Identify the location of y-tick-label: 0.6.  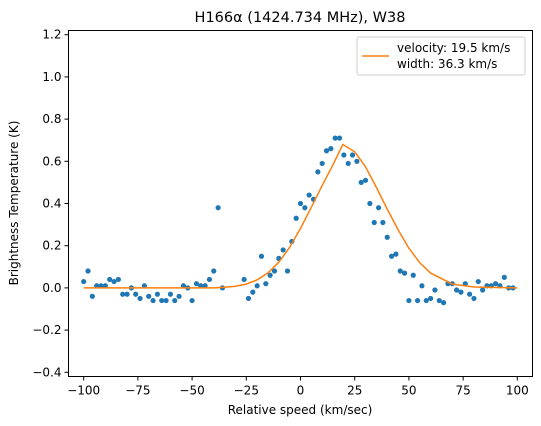
(51, 161).